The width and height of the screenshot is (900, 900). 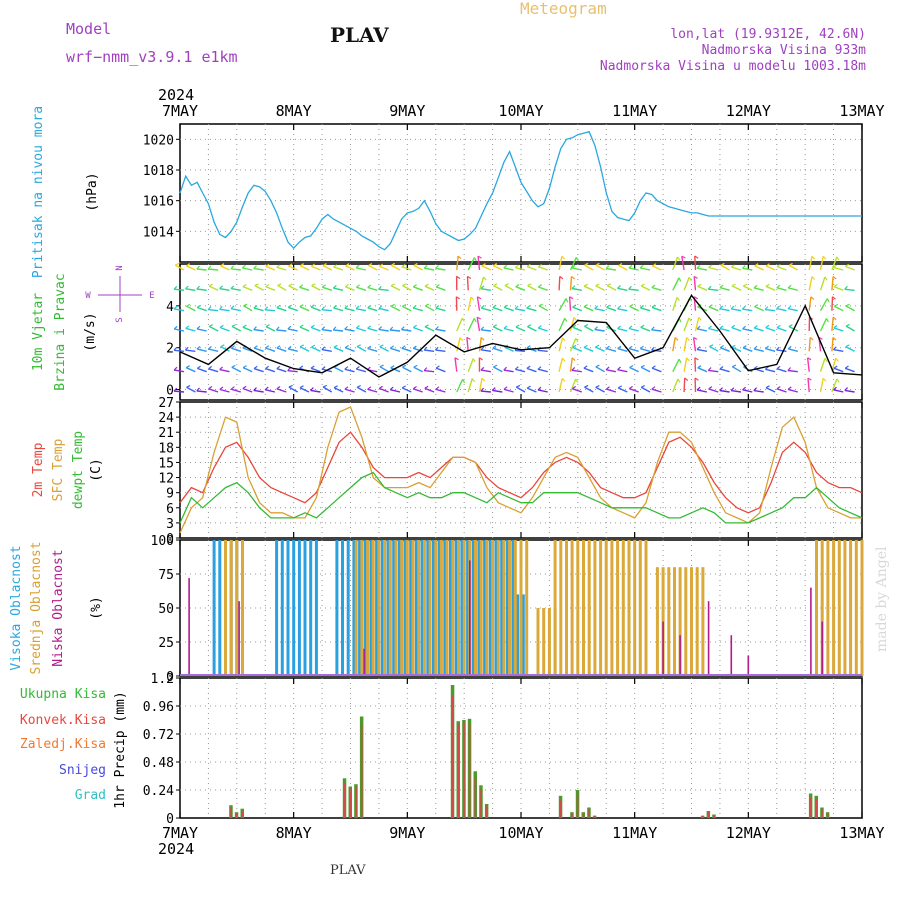 What do you see at coordinates (521, 497) in the screenshot?
I see `series-line-dewpt` at bounding box center [521, 497].